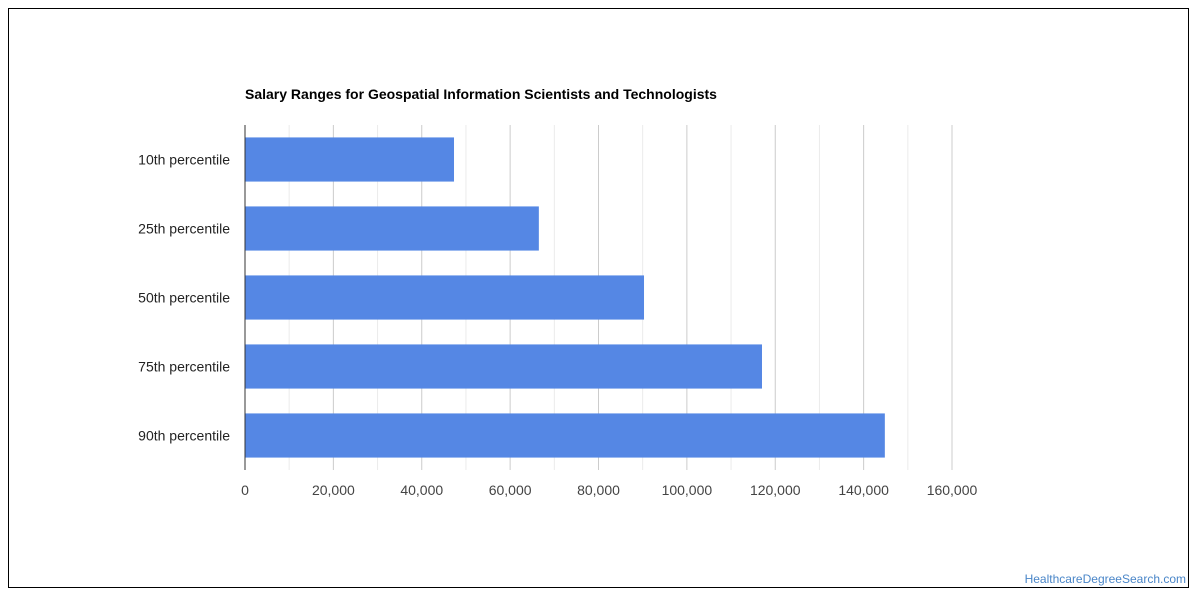 The width and height of the screenshot is (1200, 600). What do you see at coordinates (184, 367) in the screenshot?
I see `category-label: 75th percentile` at bounding box center [184, 367].